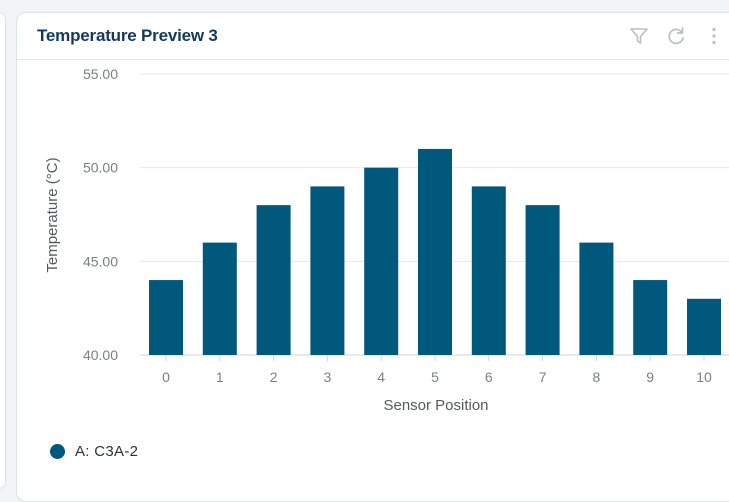 Image resolution: width=729 pixels, height=502 pixels. I want to click on x-tick-label: 8, so click(597, 377).